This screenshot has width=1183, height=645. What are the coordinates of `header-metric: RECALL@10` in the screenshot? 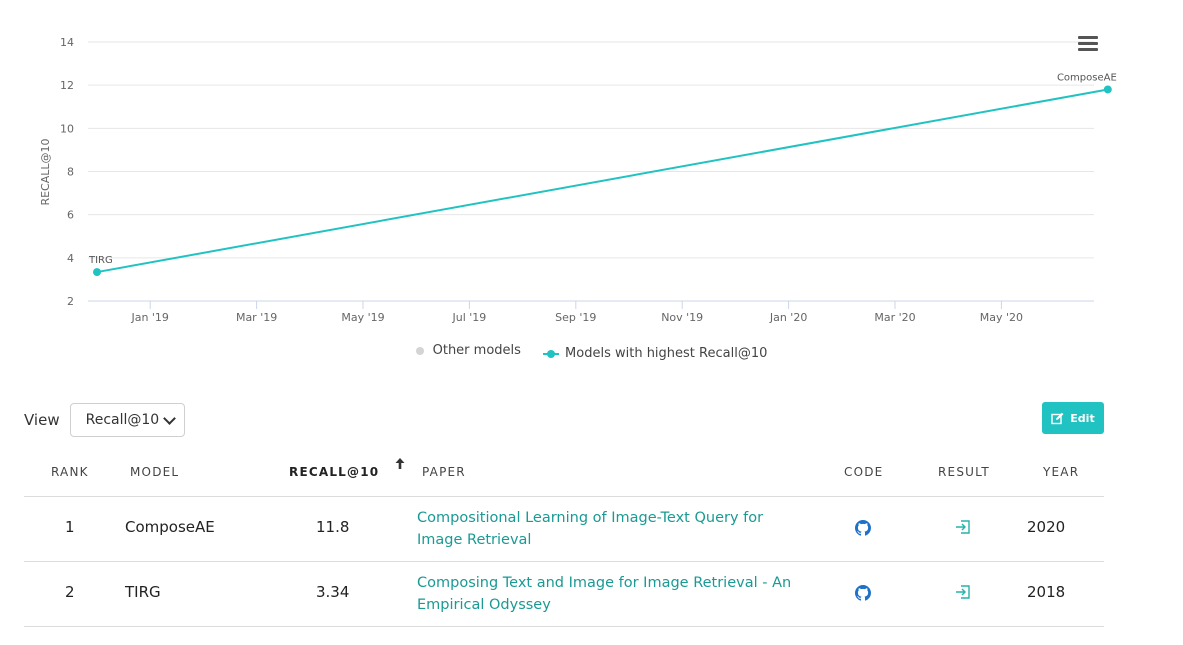 It's located at (334, 472).